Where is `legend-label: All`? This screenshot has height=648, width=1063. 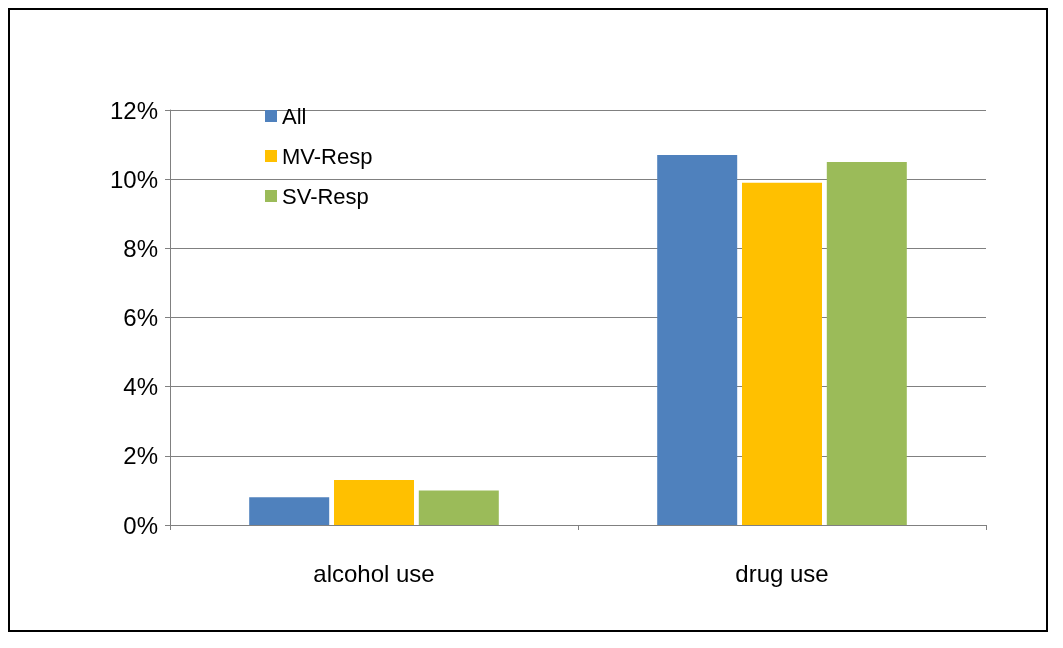 legend-label: All is located at coordinates (294, 116).